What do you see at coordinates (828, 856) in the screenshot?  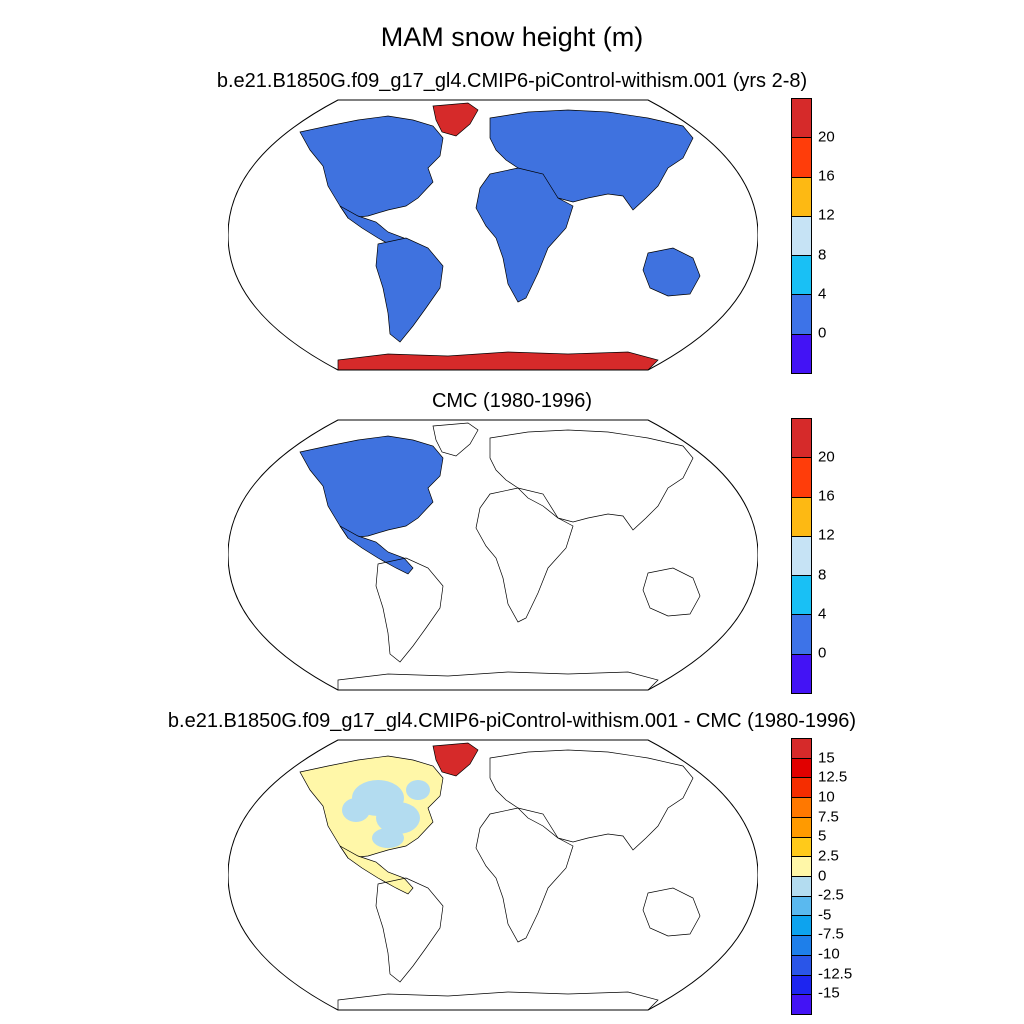 I see `colorbar-tick-label: 2.5` at bounding box center [828, 856].